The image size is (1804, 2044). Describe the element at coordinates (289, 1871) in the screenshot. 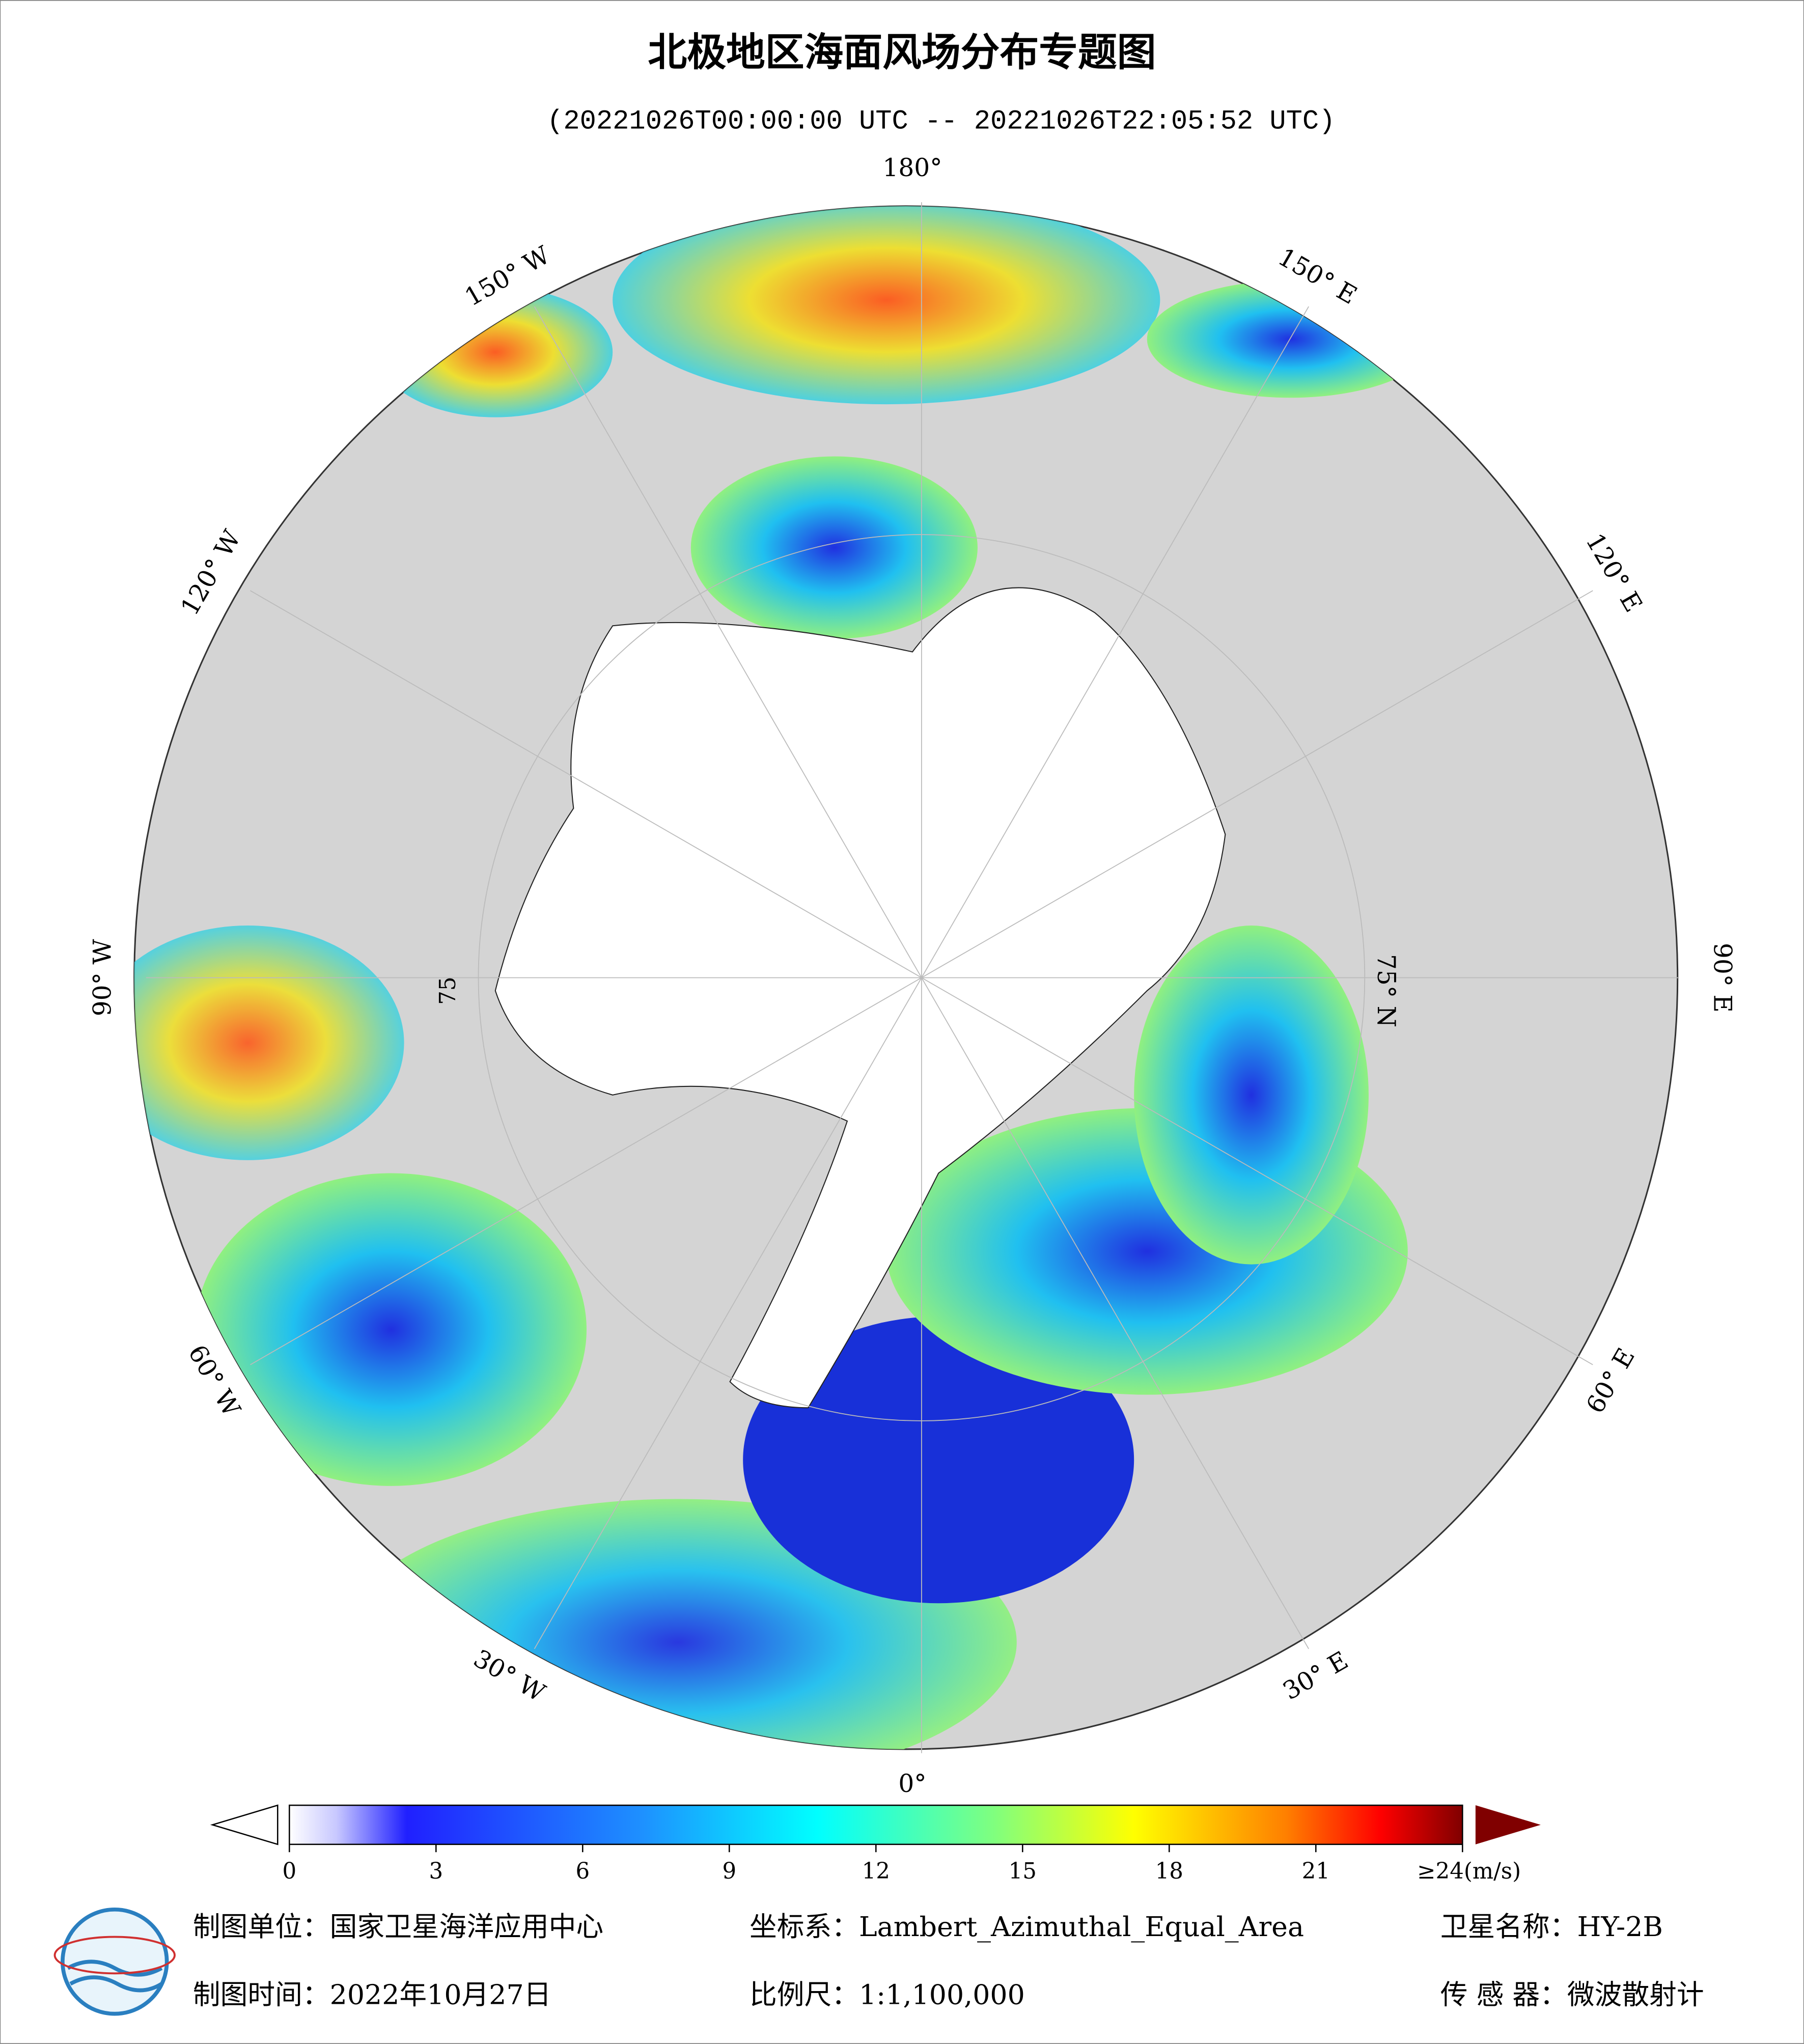

I see `colorbar-tick-label: 0` at that location.